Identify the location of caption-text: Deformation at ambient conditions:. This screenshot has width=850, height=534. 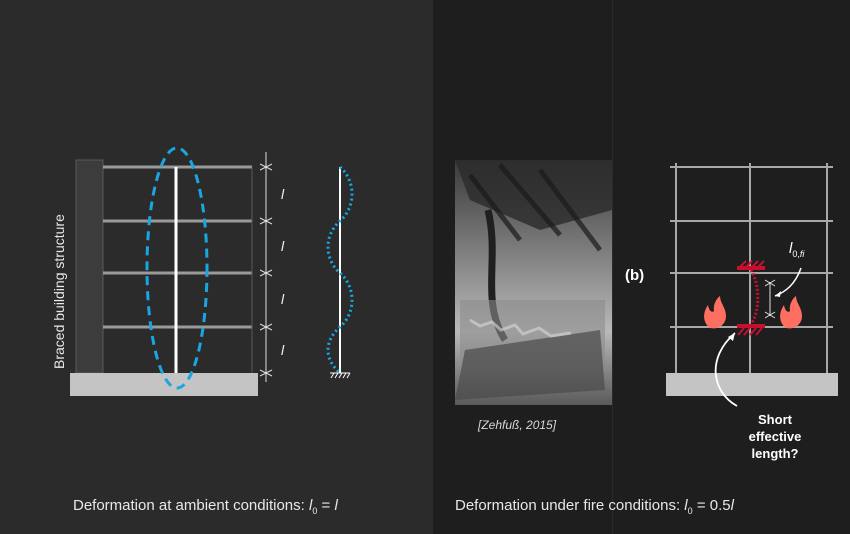
(191, 505).